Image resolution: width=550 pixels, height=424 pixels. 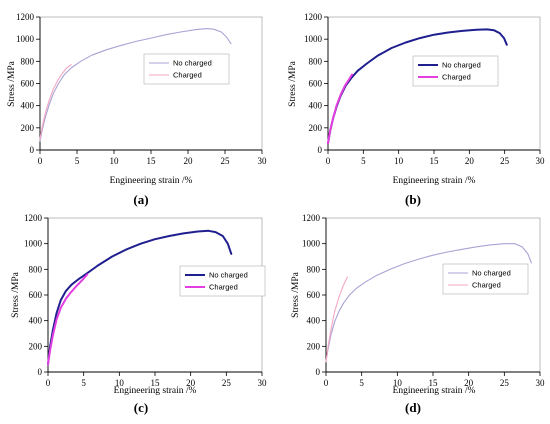 What do you see at coordinates (140, 199) in the screenshot?
I see `panel-label: (a)` at bounding box center [140, 199].